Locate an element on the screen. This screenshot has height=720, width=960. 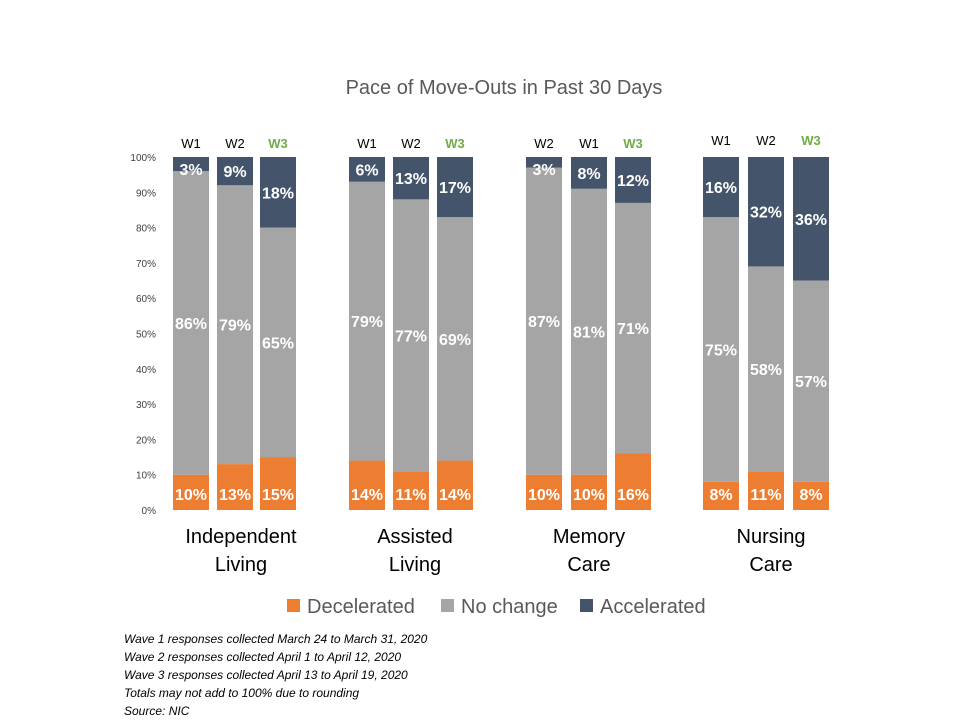
data-label: 86% is located at coordinates (191, 324).